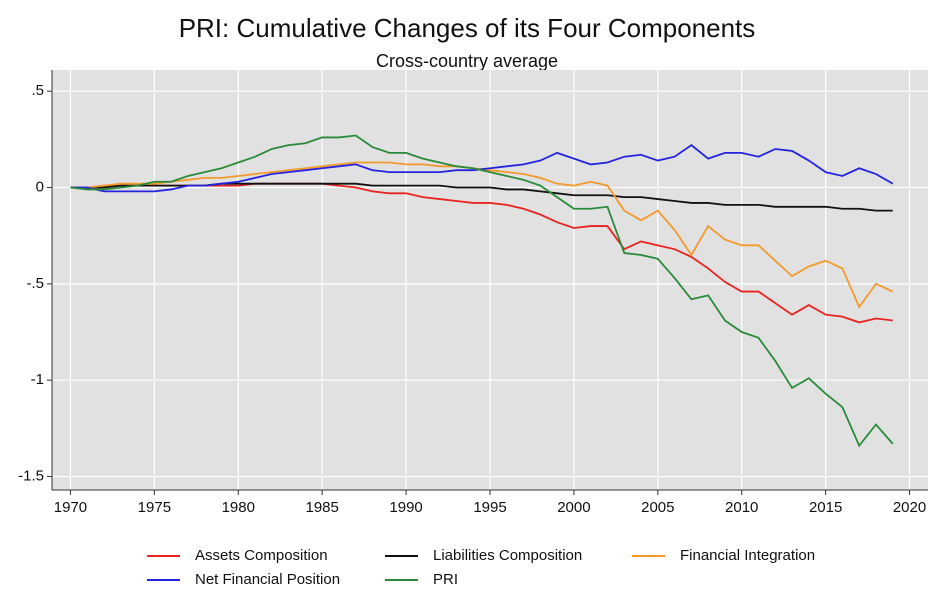 The image size is (934, 595). What do you see at coordinates (445, 579) in the screenshot?
I see `legend-label: PRI` at bounding box center [445, 579].